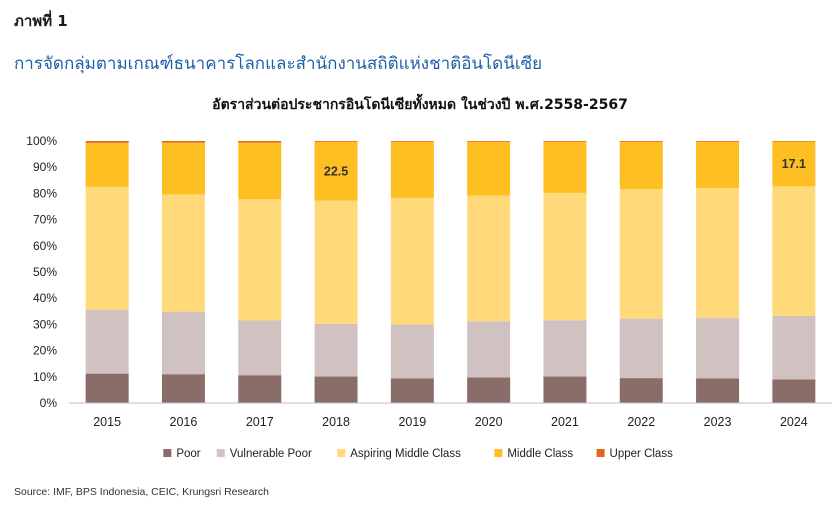  I want to click on x-tick-label: 2019, so click(412, 422).